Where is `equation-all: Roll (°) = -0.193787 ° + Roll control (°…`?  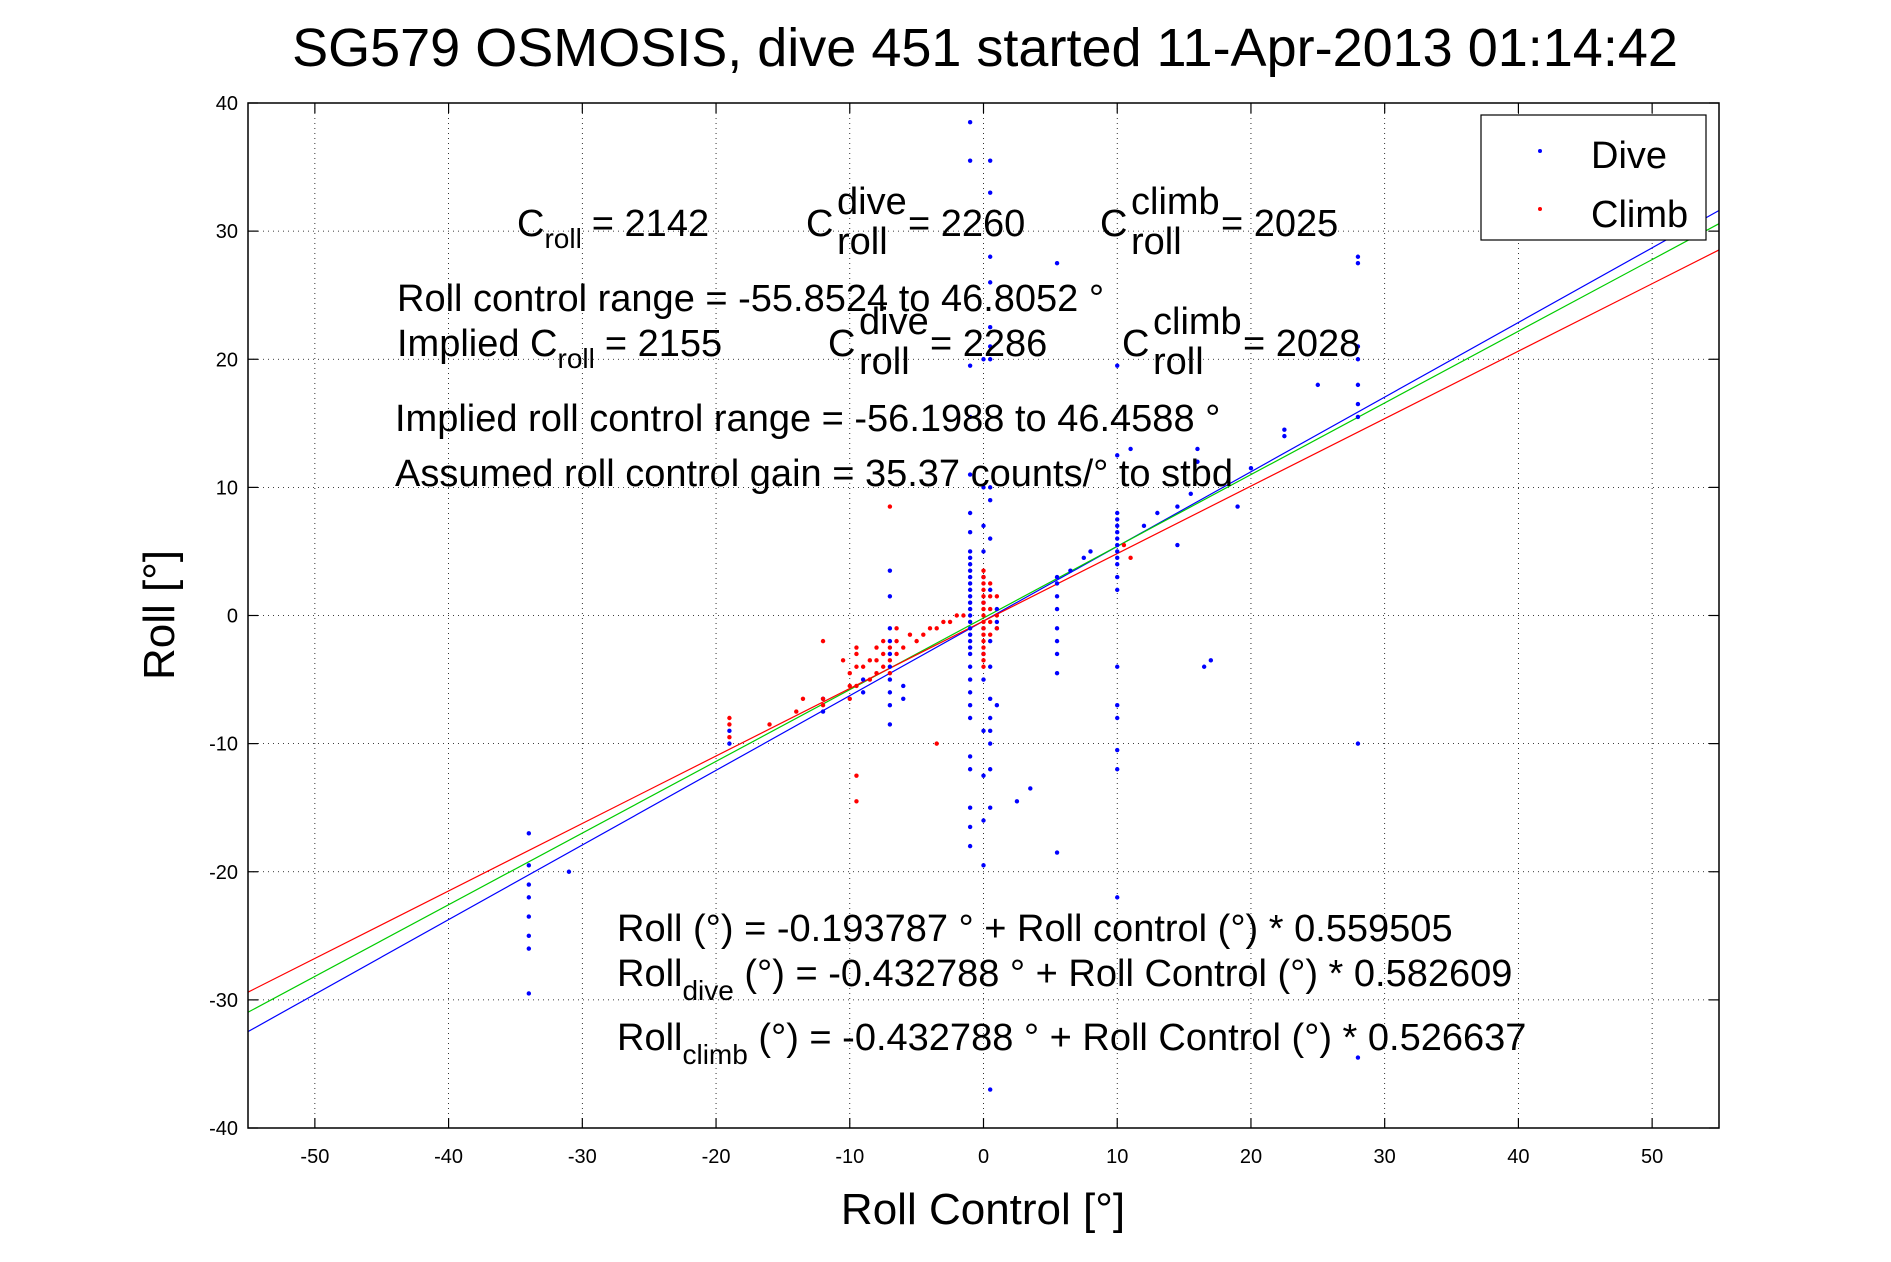 equation-all: Roll (°) = -0.193787 ° + Roll control (°… is located at coordinates (1035, 929).